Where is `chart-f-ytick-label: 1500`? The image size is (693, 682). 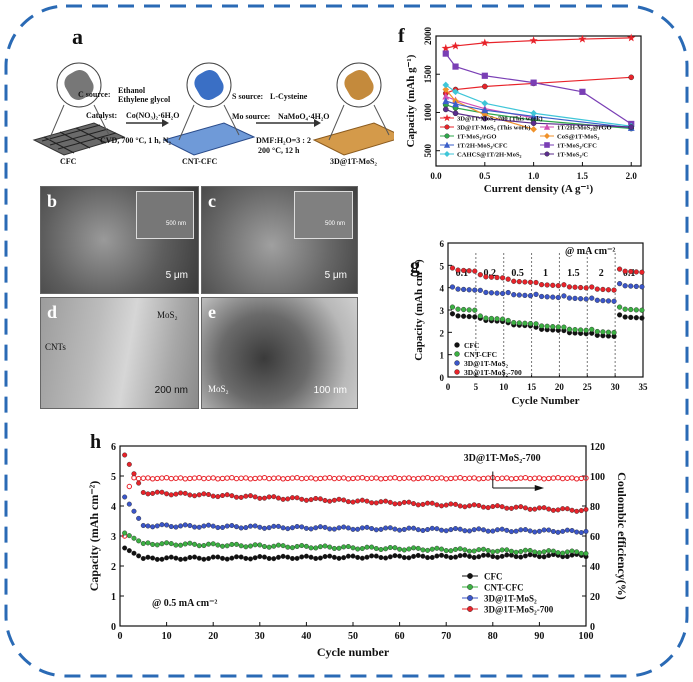
chart-f-ytick-label: 1500 is located at coordinates (428, 74).